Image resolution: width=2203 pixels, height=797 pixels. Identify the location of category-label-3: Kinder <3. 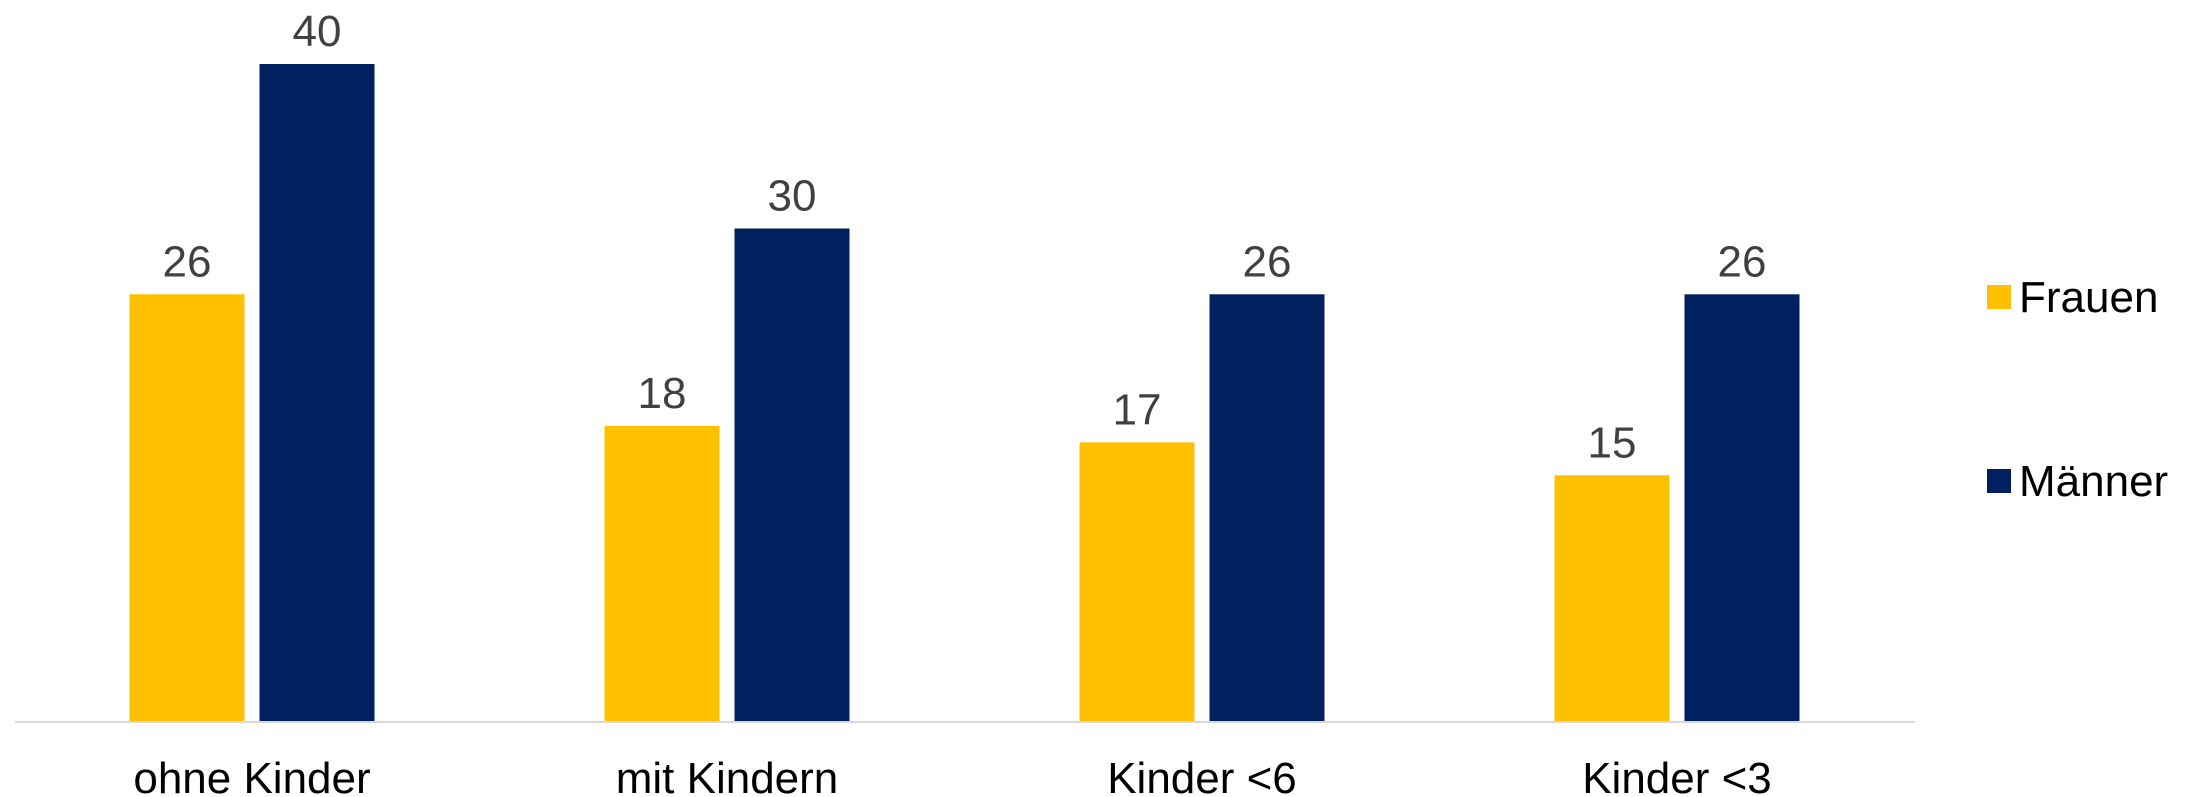
(1677, 775).